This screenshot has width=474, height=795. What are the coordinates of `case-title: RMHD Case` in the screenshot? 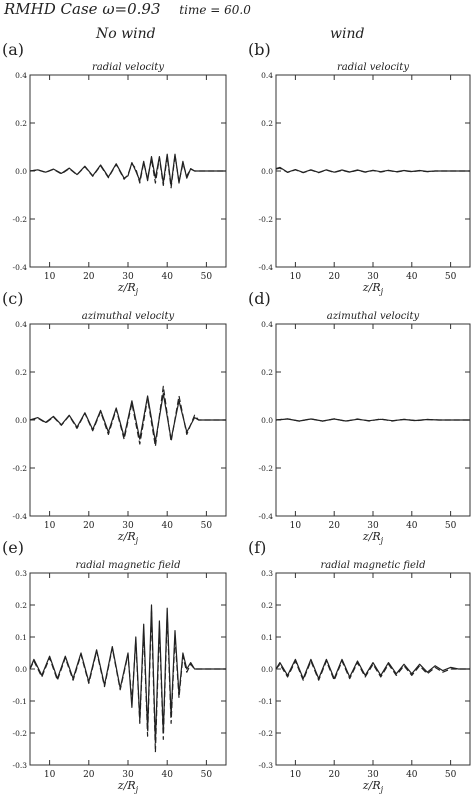 It's located at (51, 9).